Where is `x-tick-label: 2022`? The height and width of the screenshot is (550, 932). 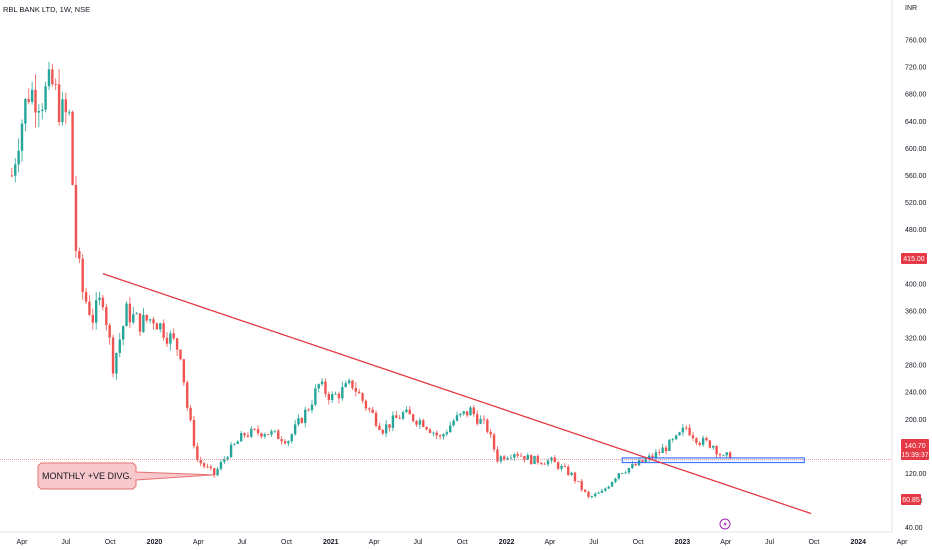 x-tick-label: 2022 is located at coordinates (507, 542).